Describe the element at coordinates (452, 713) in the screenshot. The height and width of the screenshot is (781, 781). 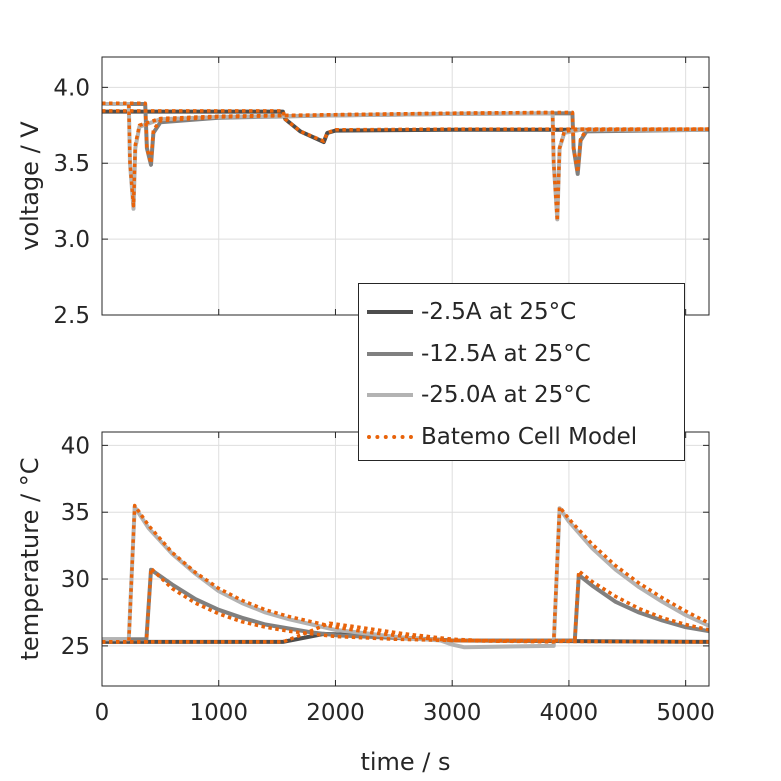
I see `x-tick-label: 3000` at that location.